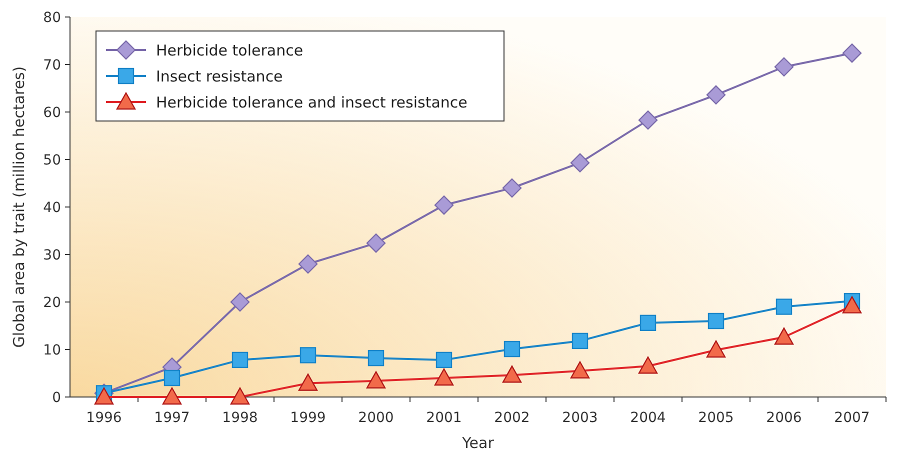 This screenshot has height=454, width=904. What do you see at coordinates (230, 50) in the screenshot?
I see `legend-label: Herbicide tolerance` at bounding box center [230, 50].